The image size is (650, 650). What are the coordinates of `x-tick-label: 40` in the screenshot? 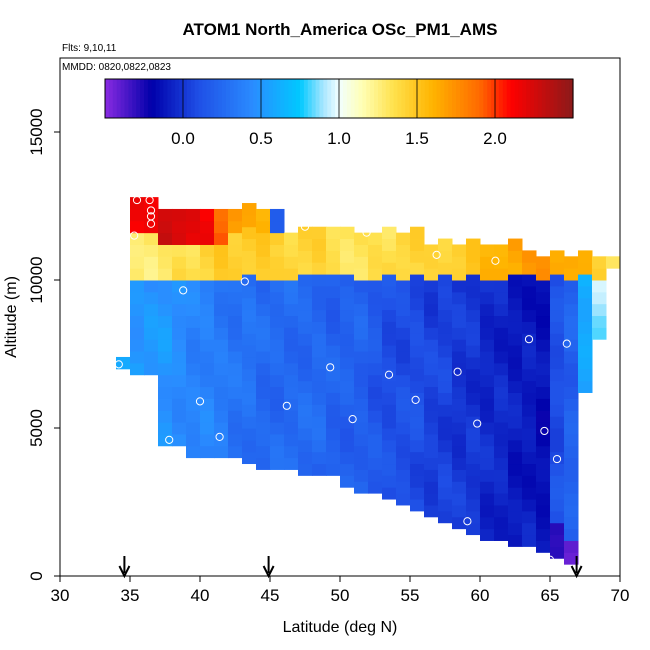 It's located at (200, 595).